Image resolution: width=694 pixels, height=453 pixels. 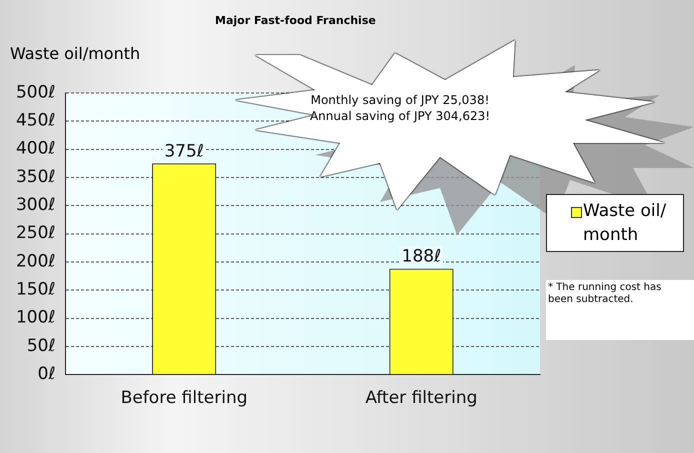 What do you see at coordinates (400, 100) in the screenshot?
I see `annotation: Monthly saving of JPY 25,038!` at bounding box center [400, 100].